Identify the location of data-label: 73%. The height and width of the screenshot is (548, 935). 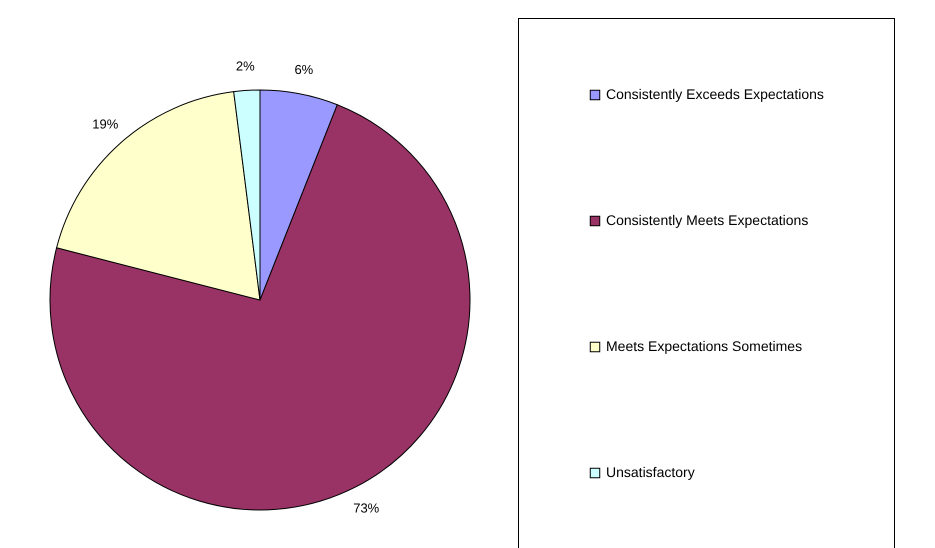
(366, 508).